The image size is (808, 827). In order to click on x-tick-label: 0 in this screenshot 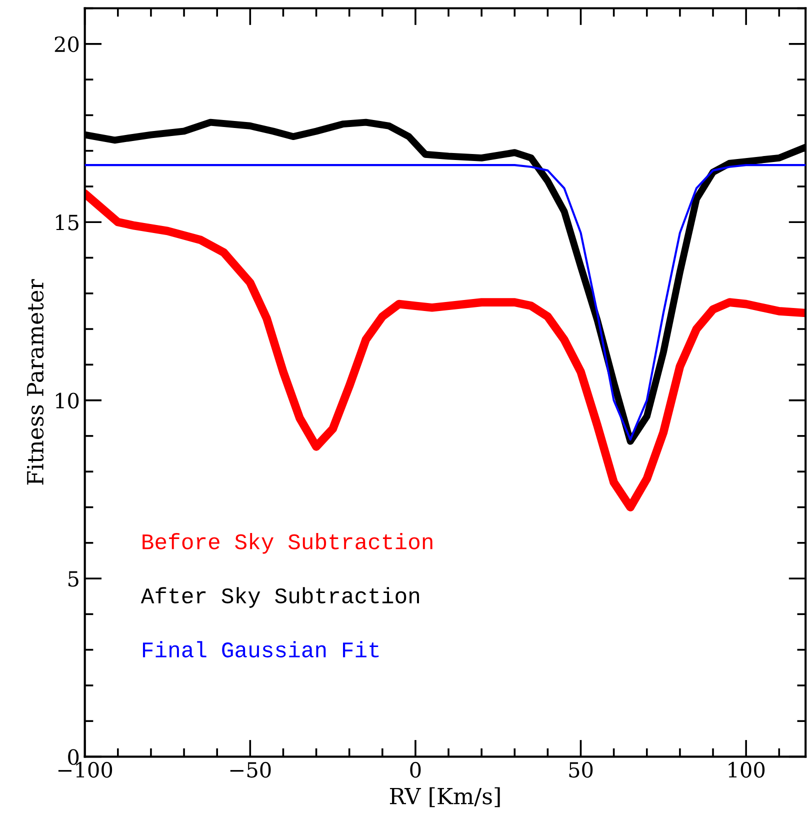, I will do `click(415, 770)`.